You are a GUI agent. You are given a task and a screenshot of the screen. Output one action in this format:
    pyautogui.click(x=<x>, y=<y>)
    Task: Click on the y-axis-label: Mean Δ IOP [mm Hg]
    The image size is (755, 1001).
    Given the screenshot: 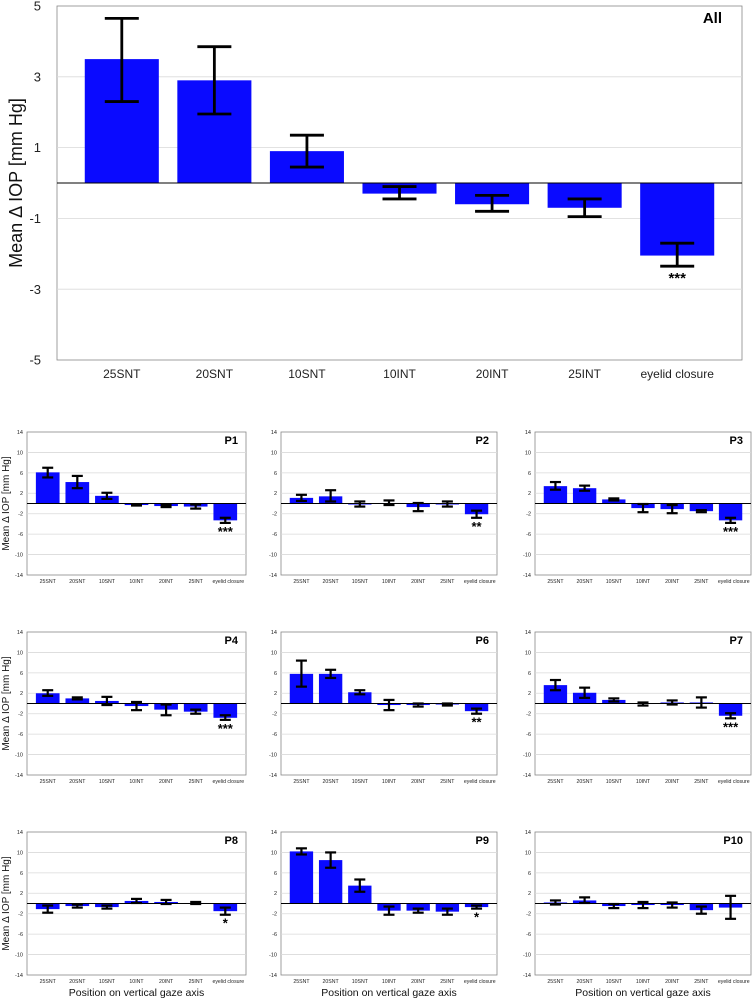 What is the action you would take?
    pyautogui.click(x=16, y=183)
    